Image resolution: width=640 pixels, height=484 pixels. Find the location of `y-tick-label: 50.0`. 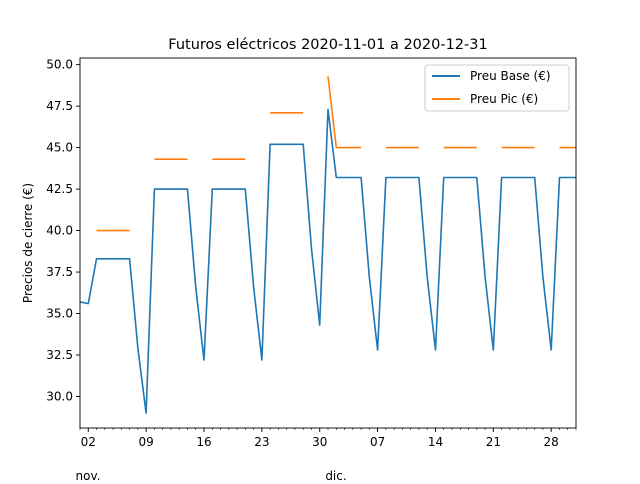

y-tick-label: 50.0 is located at coordinates (59, 65).